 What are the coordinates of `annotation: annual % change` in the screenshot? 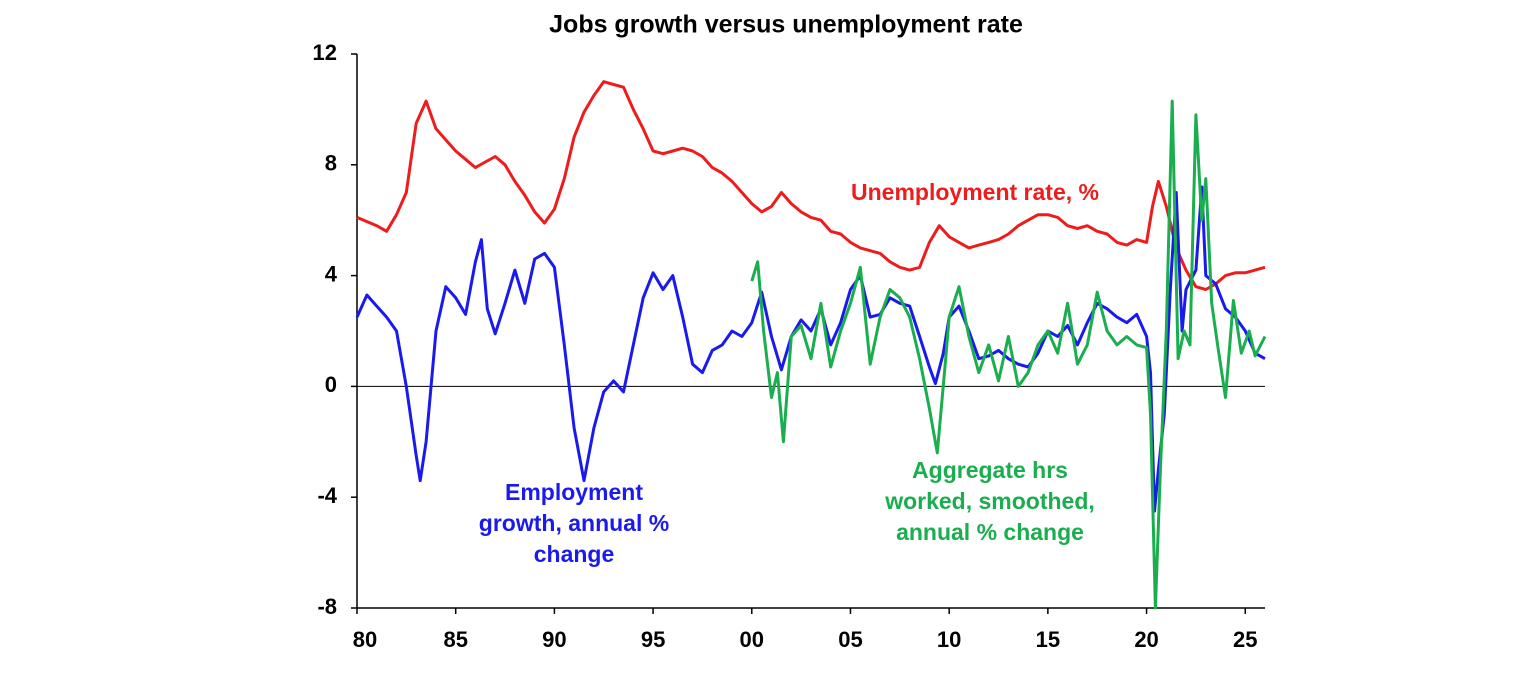 It's located at (990, 532).